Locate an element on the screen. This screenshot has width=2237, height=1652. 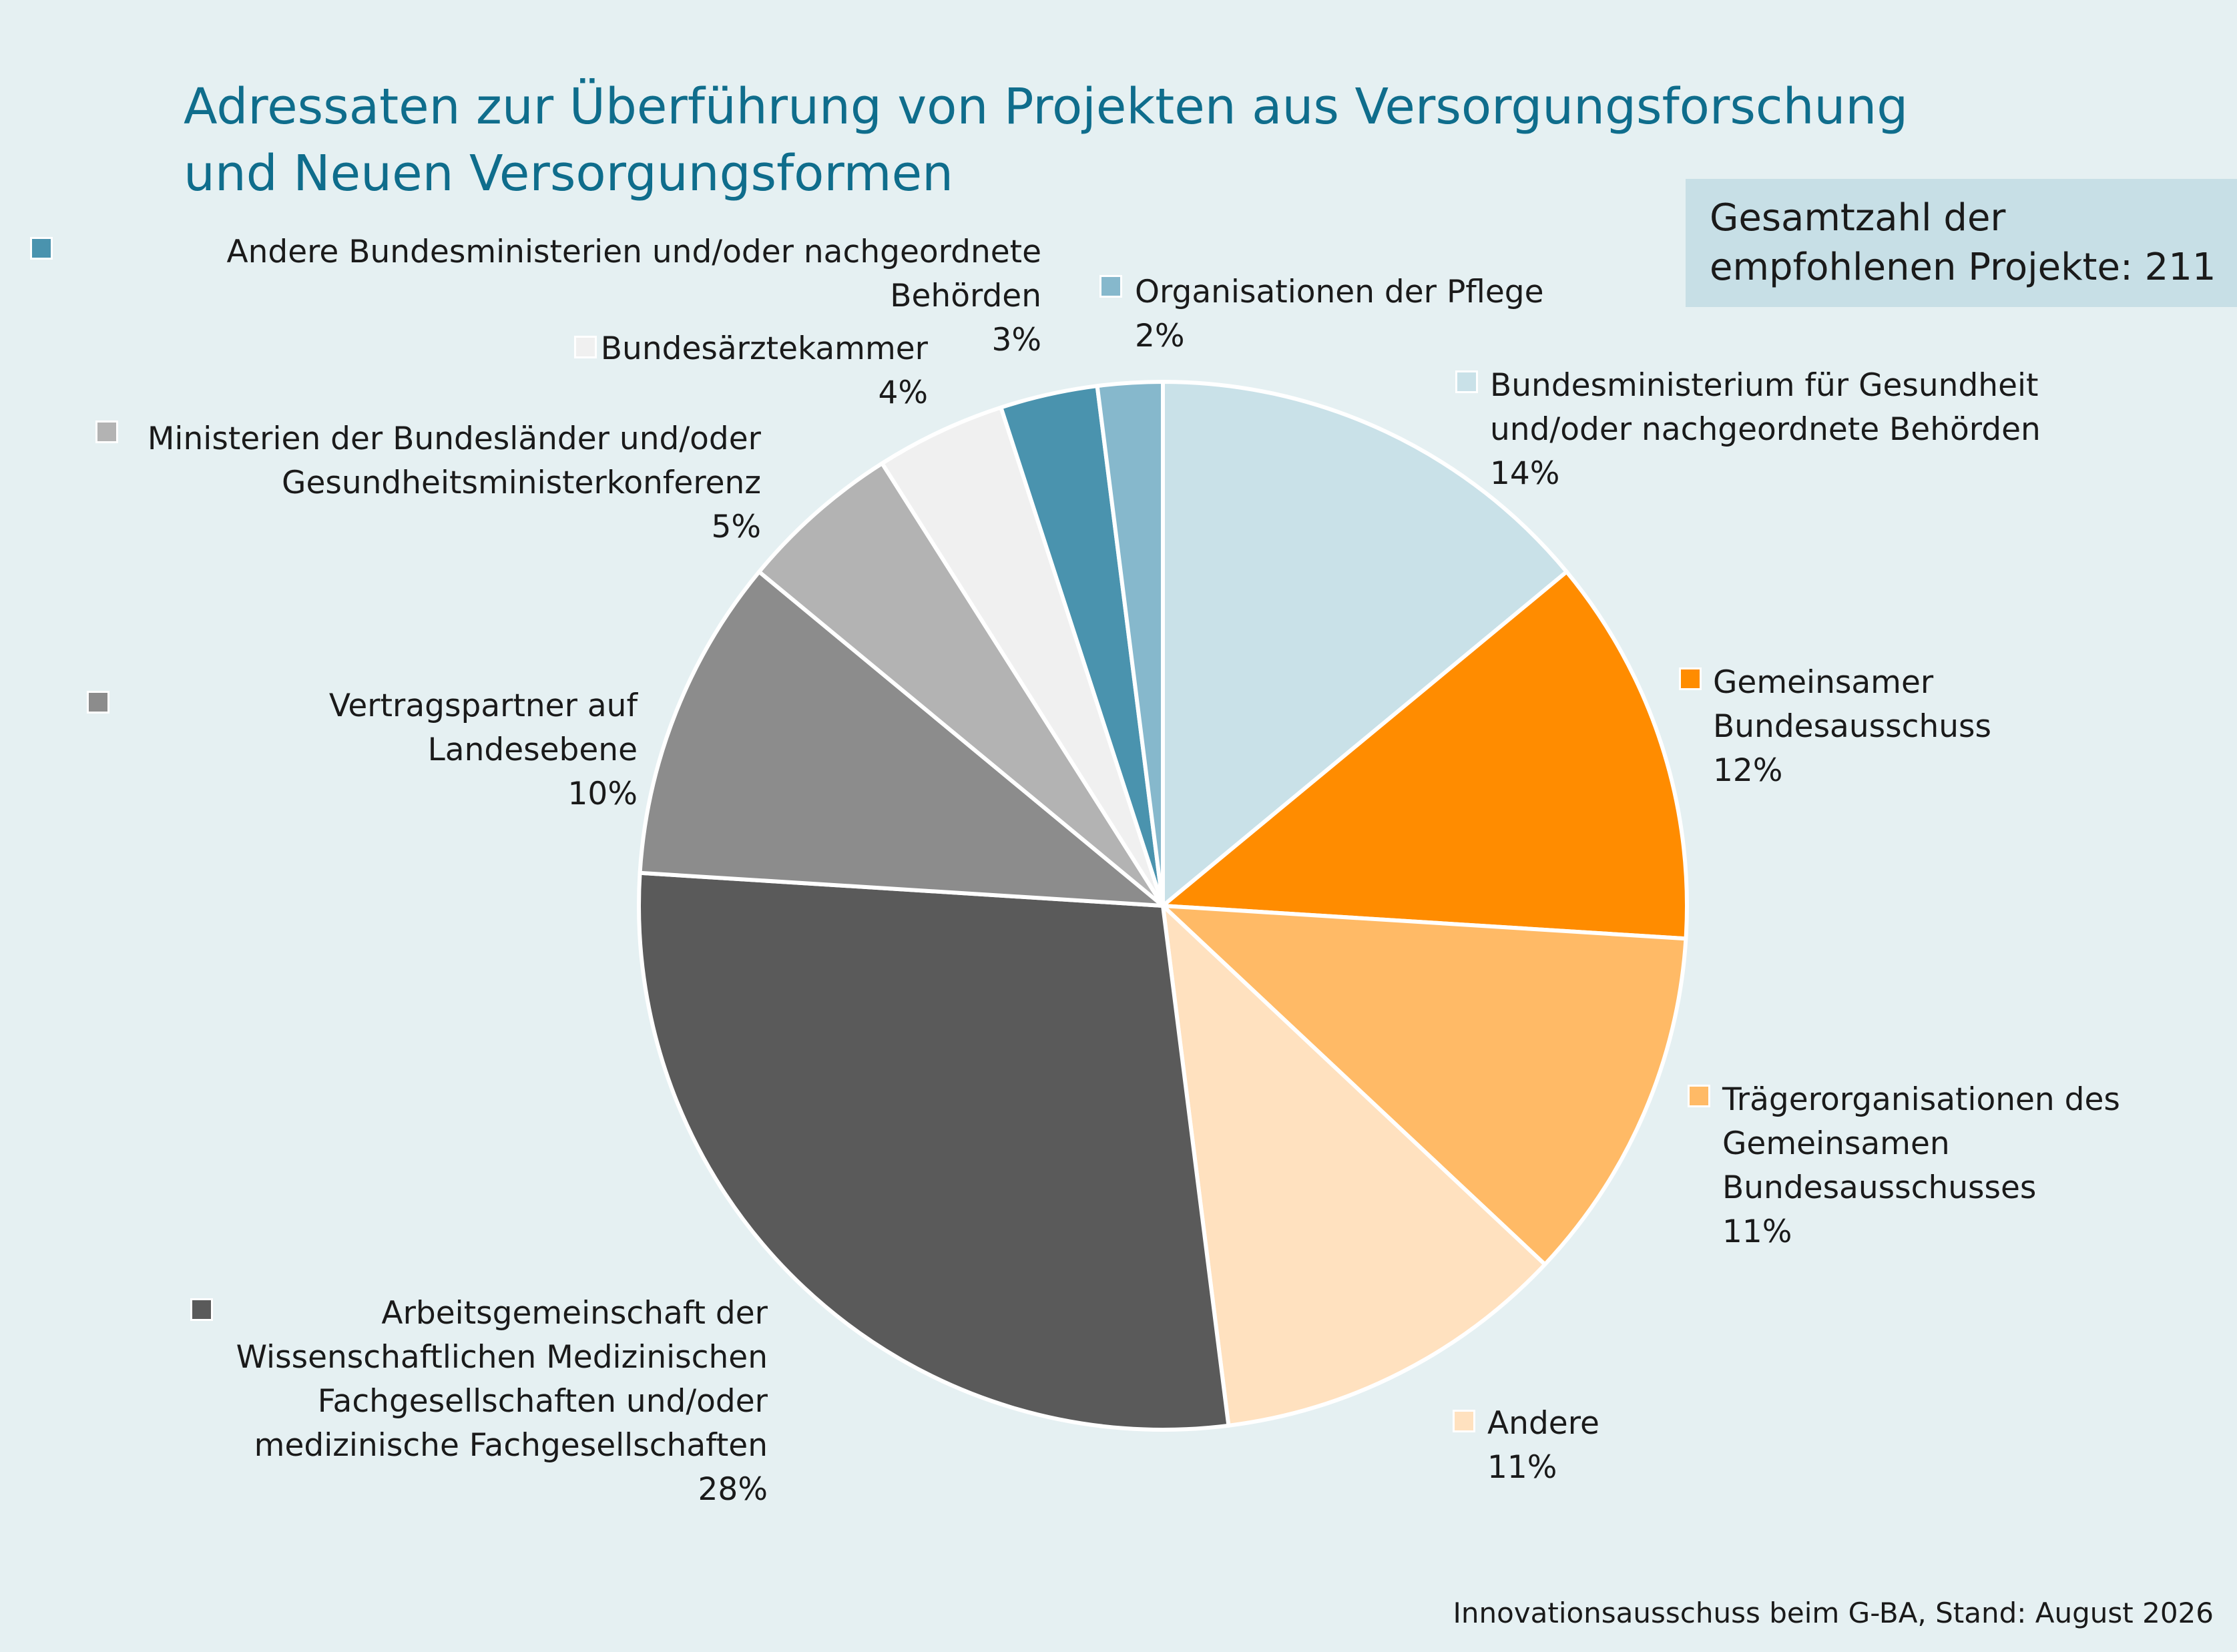
slice-label-name: Vertragspartner auf Landesebene is located at coordinates (483, 727).